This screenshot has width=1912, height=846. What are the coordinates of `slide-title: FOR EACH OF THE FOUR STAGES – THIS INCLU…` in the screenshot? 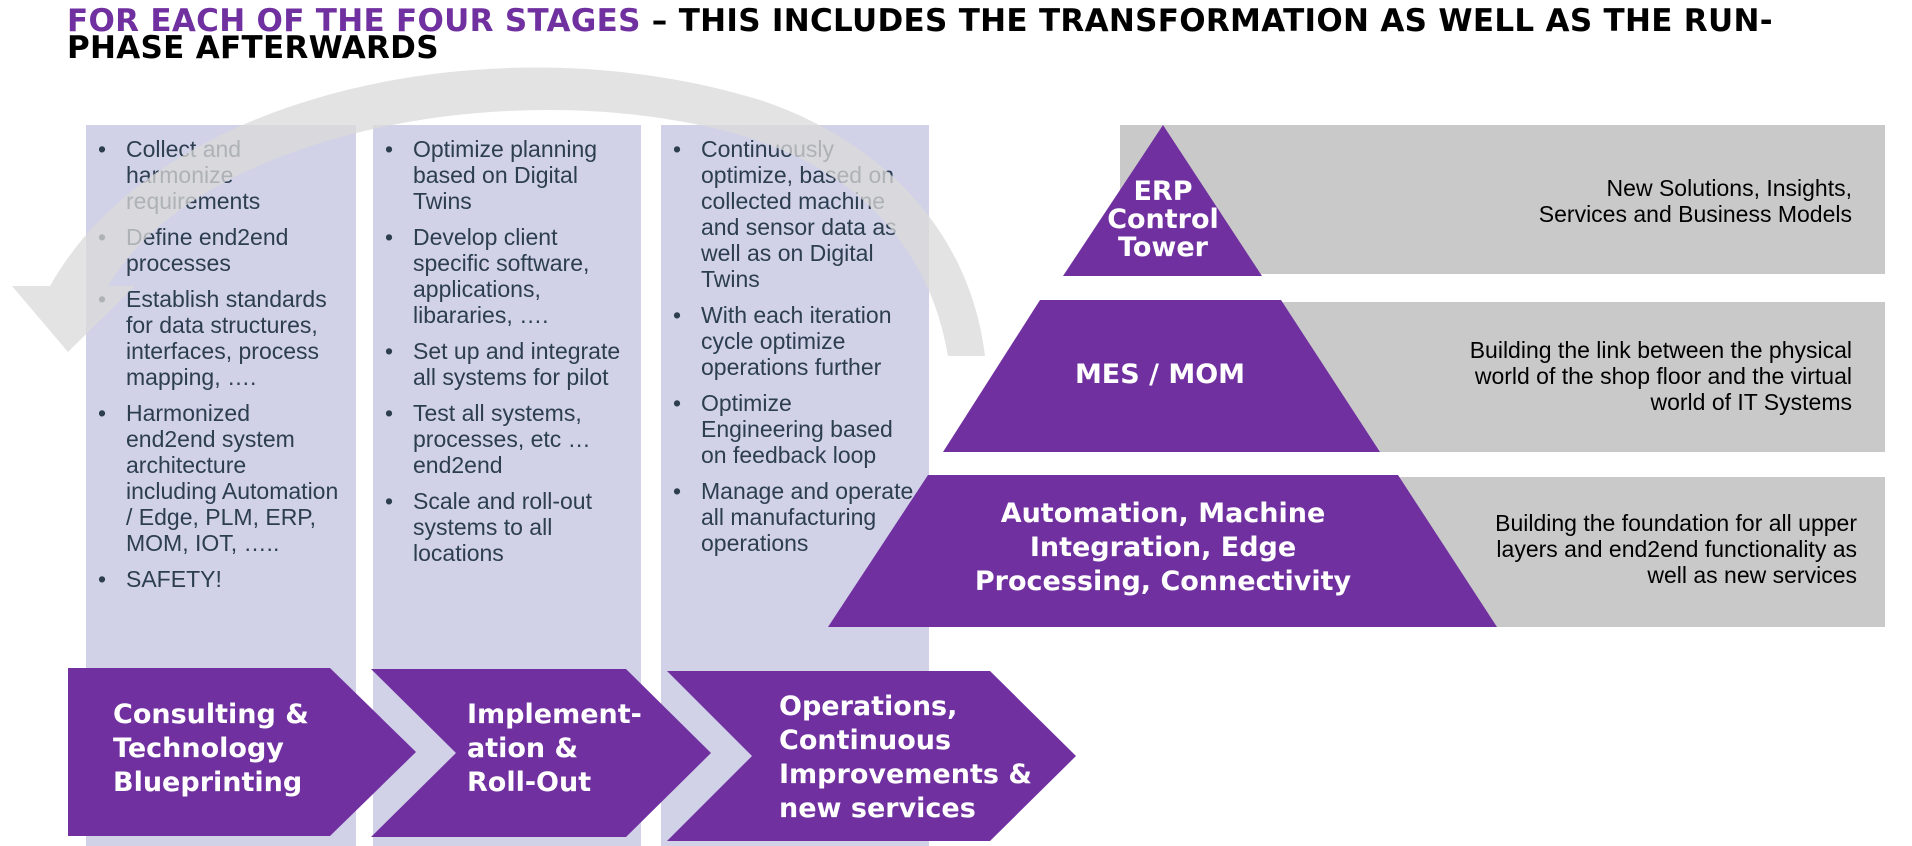 It's located at (967, 35).